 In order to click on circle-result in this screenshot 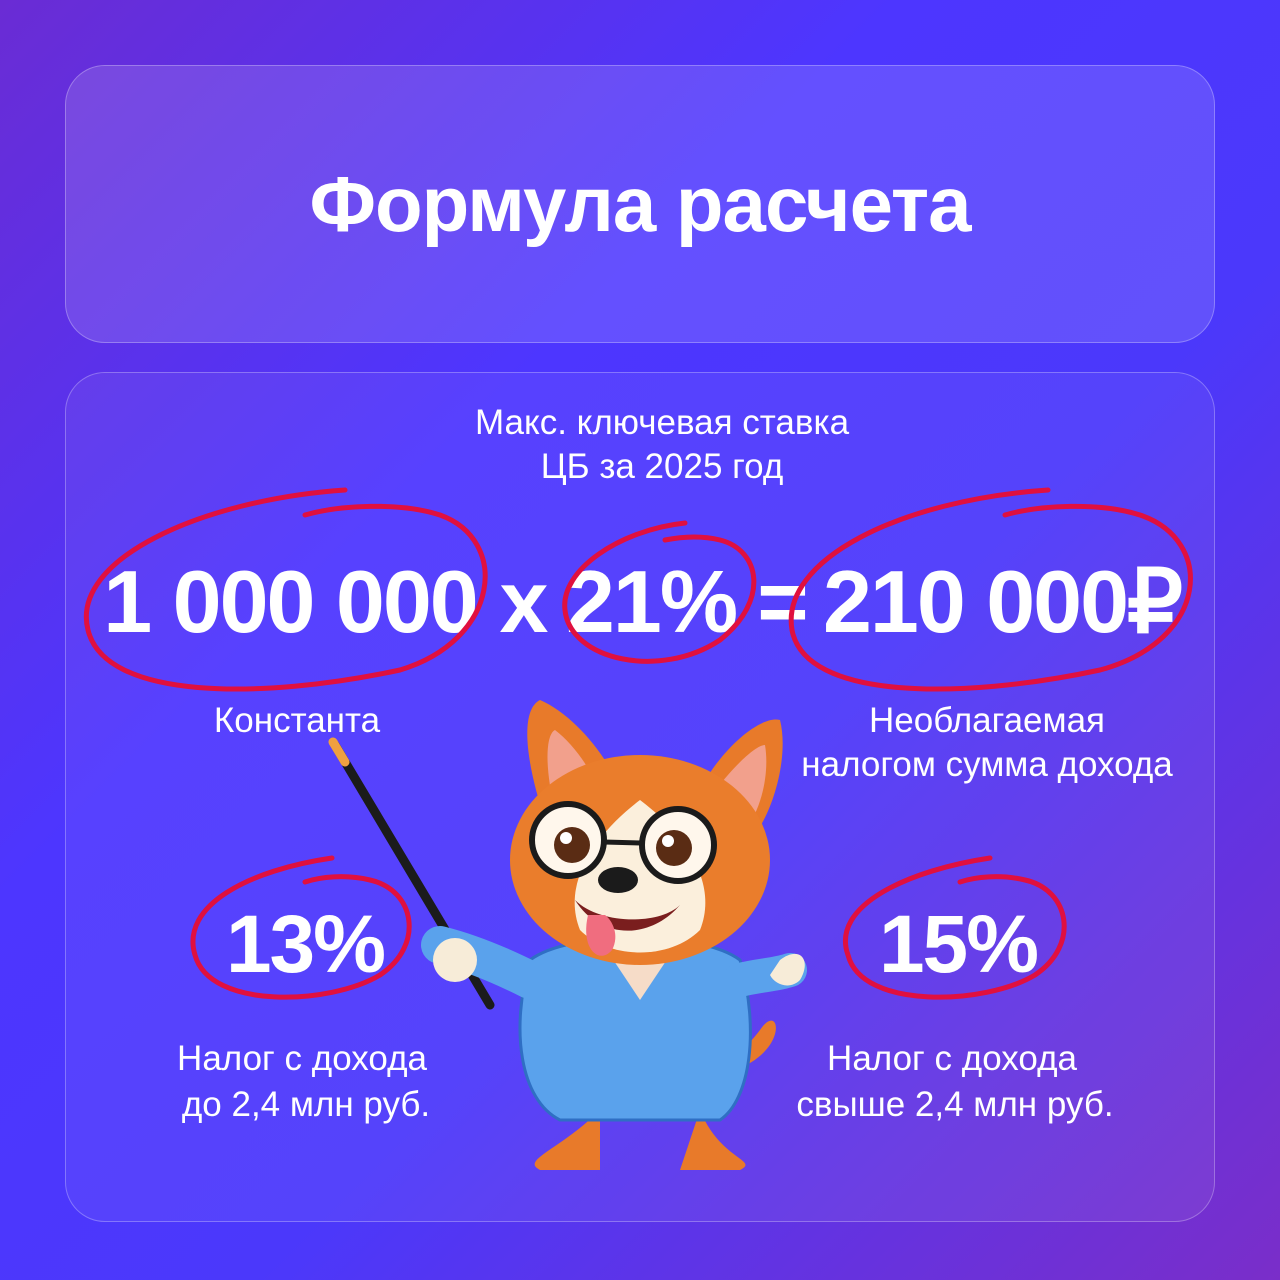, I will do `click(990, 589)`.